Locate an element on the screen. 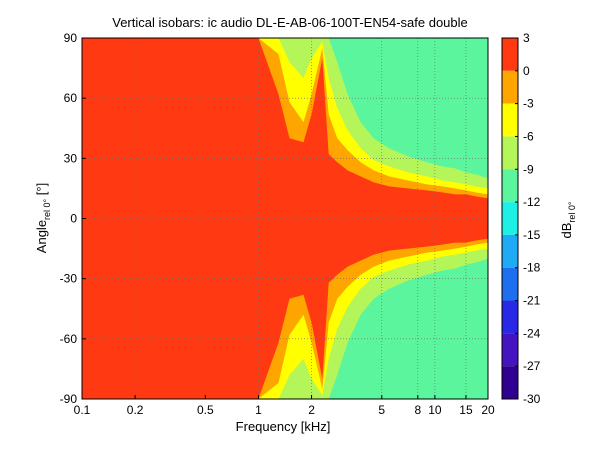 The width and height of the screenshot is (600, 454). x-tick-label: 0.1 is located at coordinates (82, 410).